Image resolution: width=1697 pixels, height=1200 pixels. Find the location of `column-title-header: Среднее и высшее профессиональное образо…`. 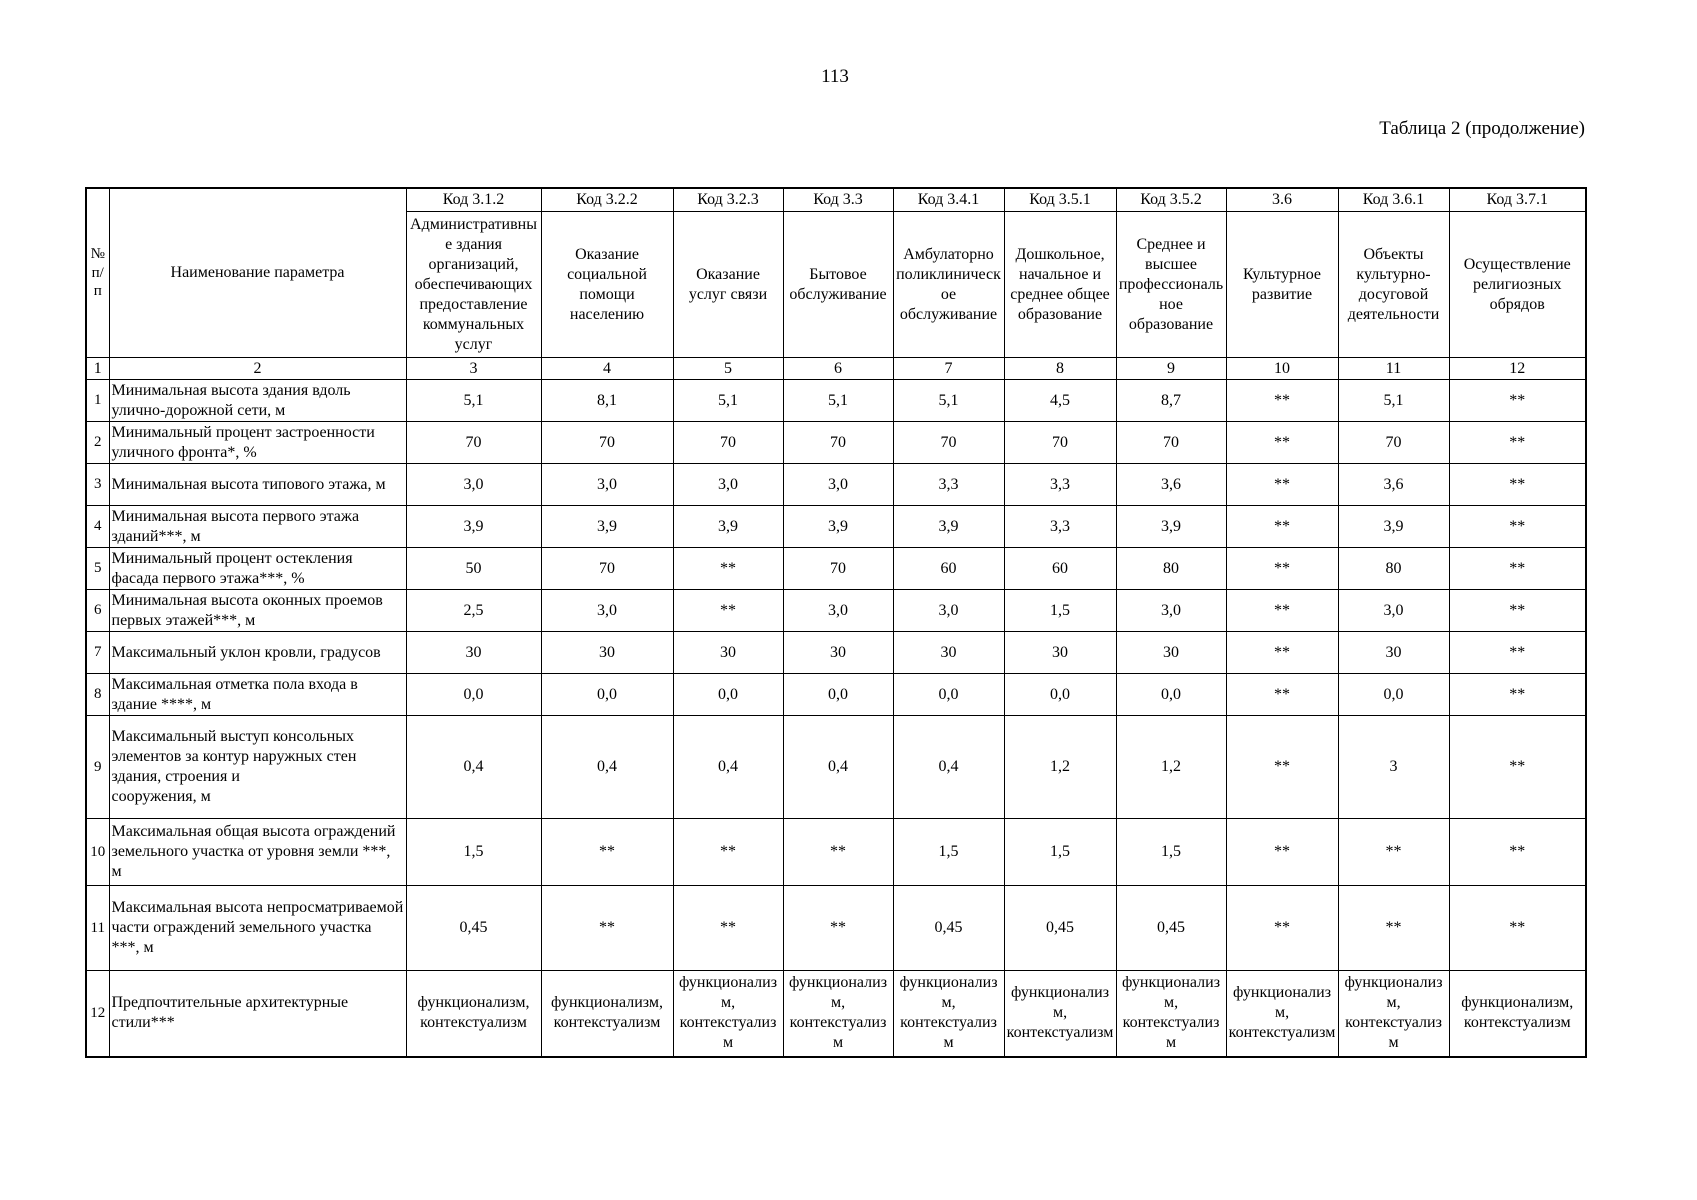

column-title-header: Среднее и высшее профессиональное образо… is located at coordinates (1171, 284).